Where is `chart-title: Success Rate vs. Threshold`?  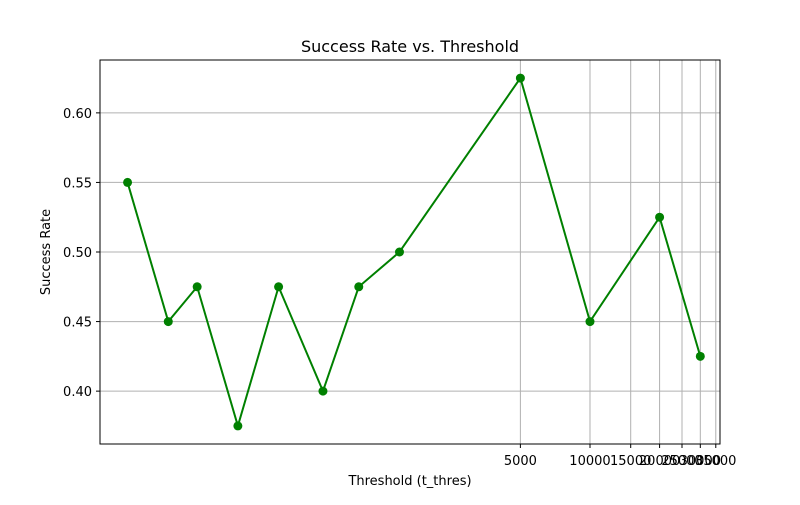 chart-title: Success Rate vs. Threshold is located at coordinates (410, 46).